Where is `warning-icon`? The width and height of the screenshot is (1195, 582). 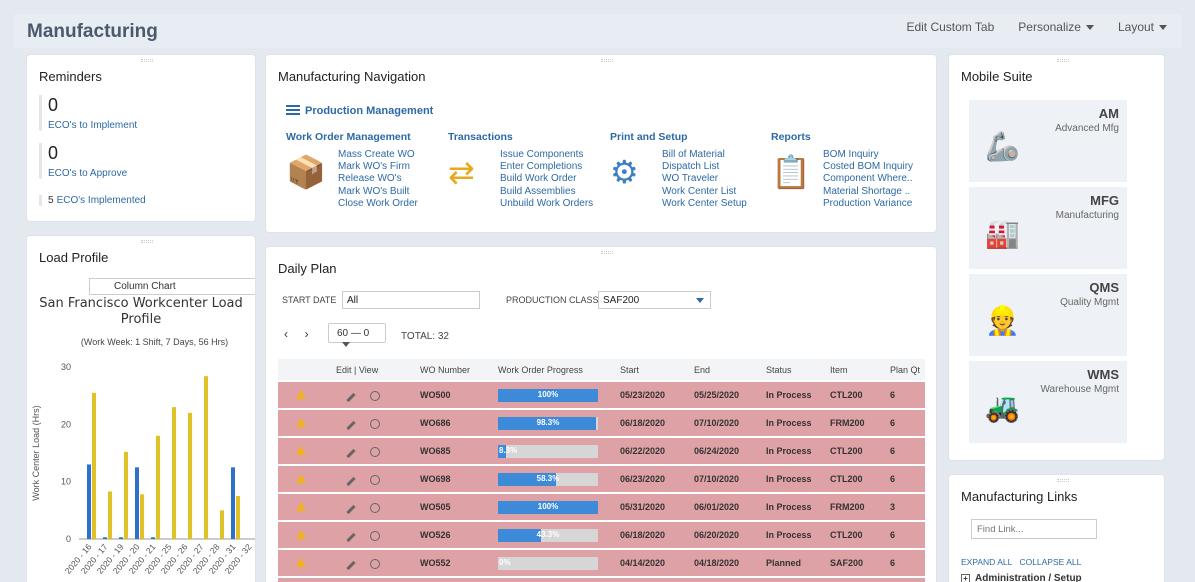
warning-icon is located at coordinates (301, 506).